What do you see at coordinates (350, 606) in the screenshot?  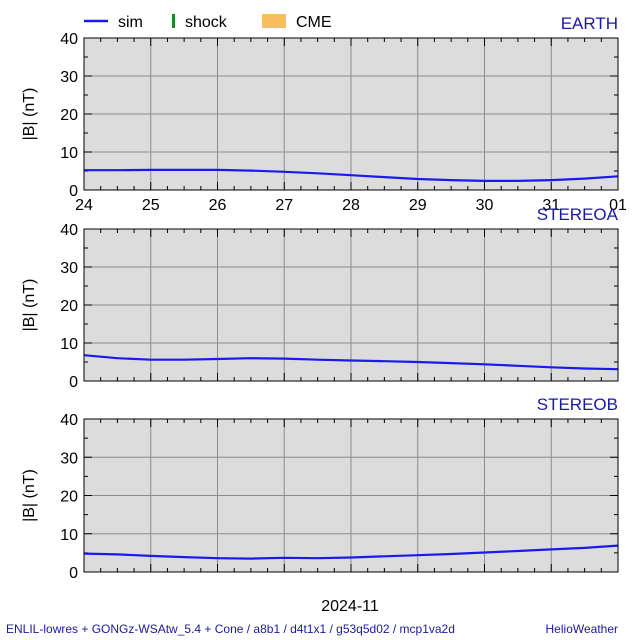 I see `x-axis-title: 2024-11` at bounding box center [350, 606].